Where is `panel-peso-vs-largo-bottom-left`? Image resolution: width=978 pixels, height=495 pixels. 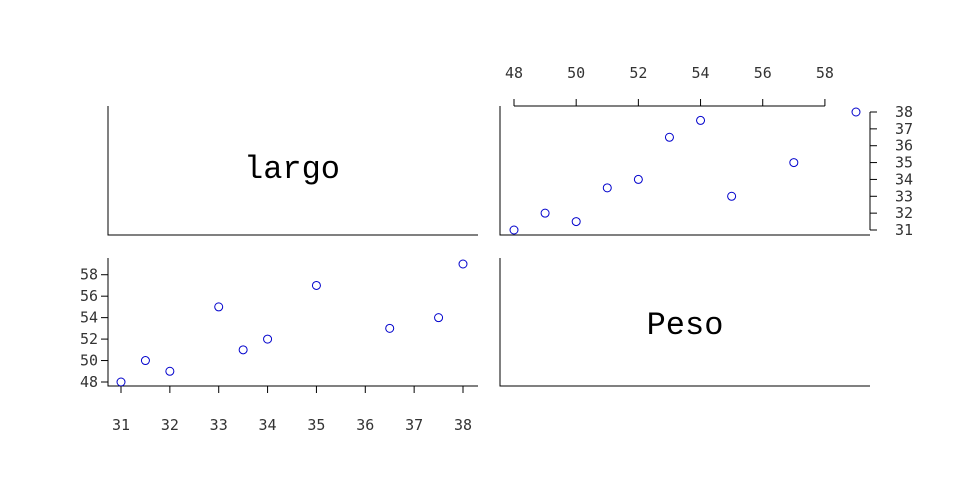
panel-peso-vs-largo-bottom-left is located at coordinates (292, 322).